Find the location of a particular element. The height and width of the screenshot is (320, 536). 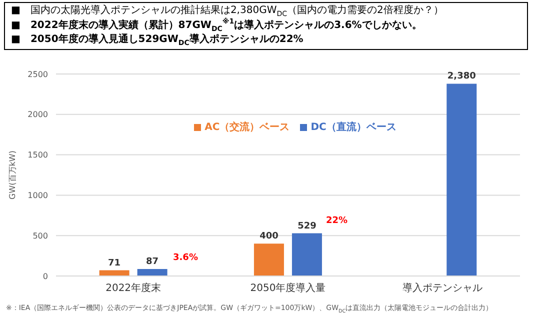

x-tick-label: 2050年度導入量 is located at coordinates (288, 288).